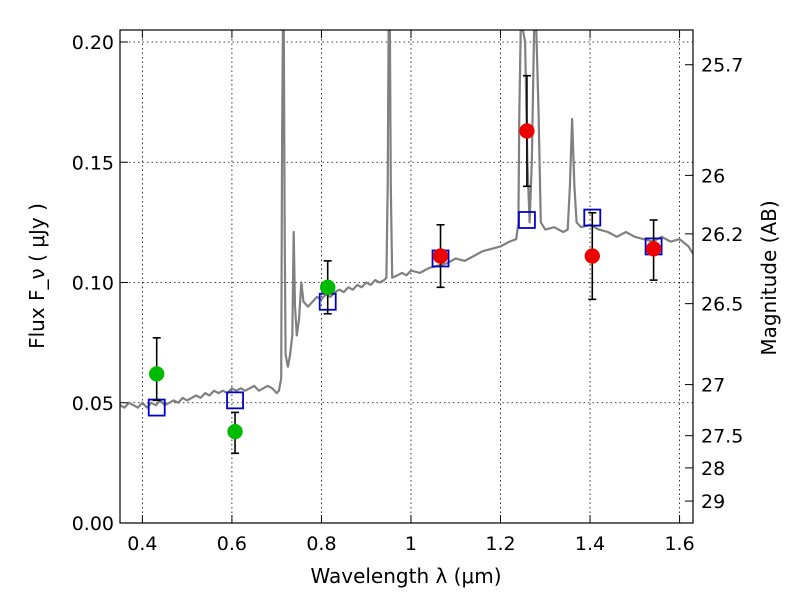 This screenshot has height=600, width=800. What do you see at coordinates (769, 277) in the screenshot?
I see `y2-axis-title: Magnitude (AB)` at bounding box center [769, 277].